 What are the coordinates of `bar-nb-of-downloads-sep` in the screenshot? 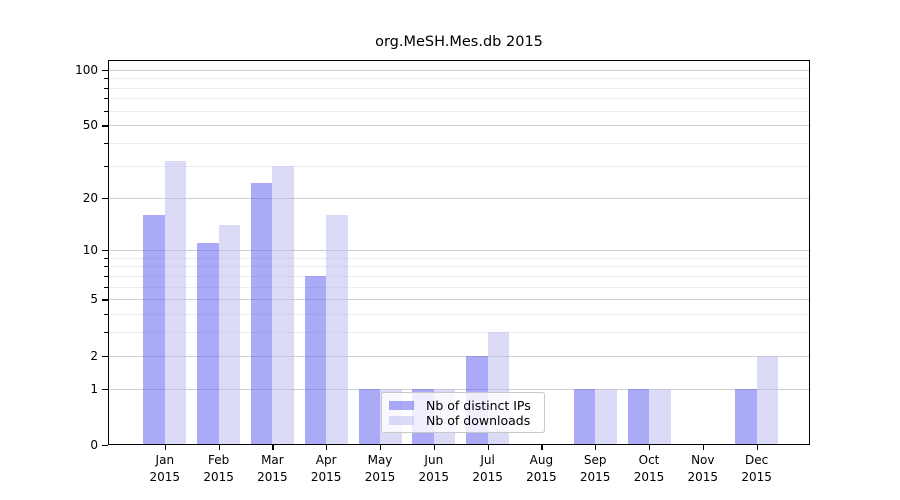 It's located at (606, 416).